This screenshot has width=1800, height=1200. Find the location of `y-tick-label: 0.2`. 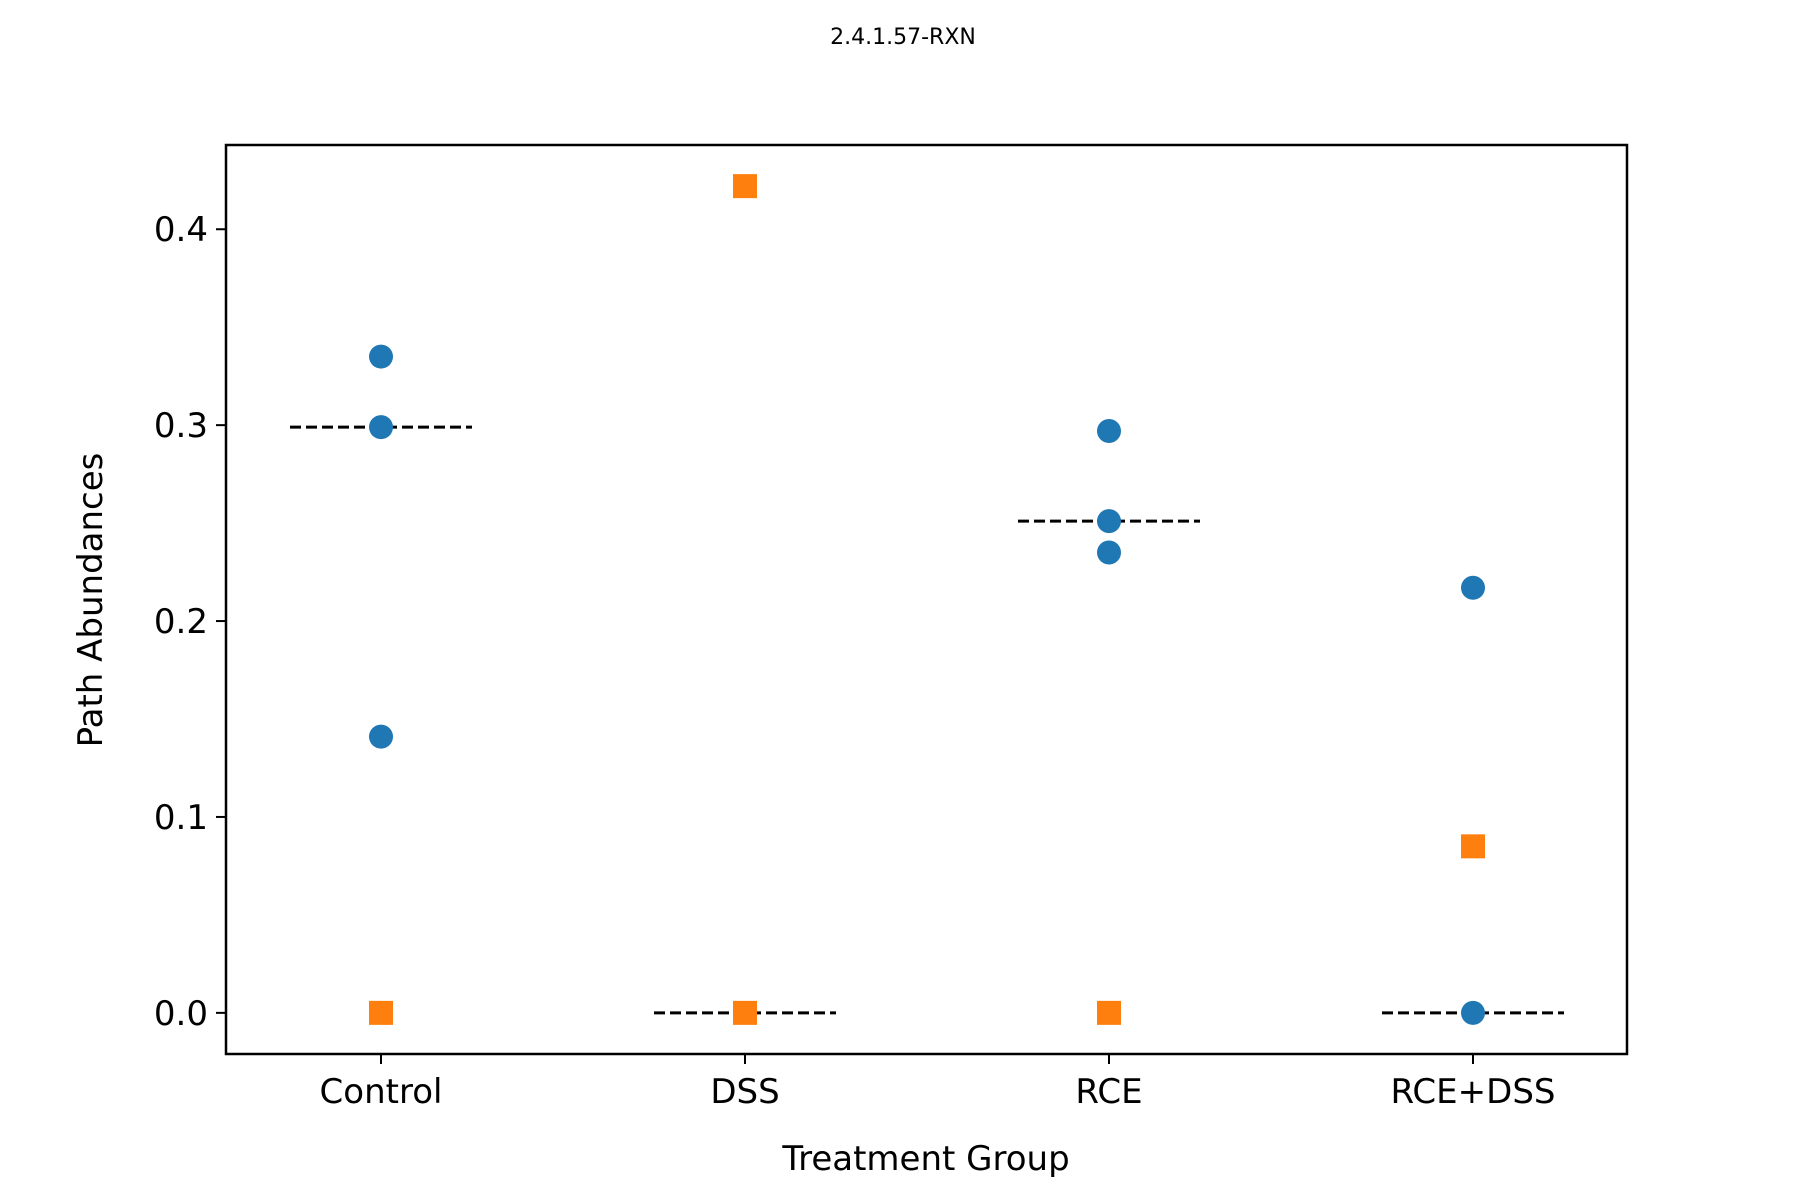

y-tick-label: 0.2 is located at coordinates (181, 622).